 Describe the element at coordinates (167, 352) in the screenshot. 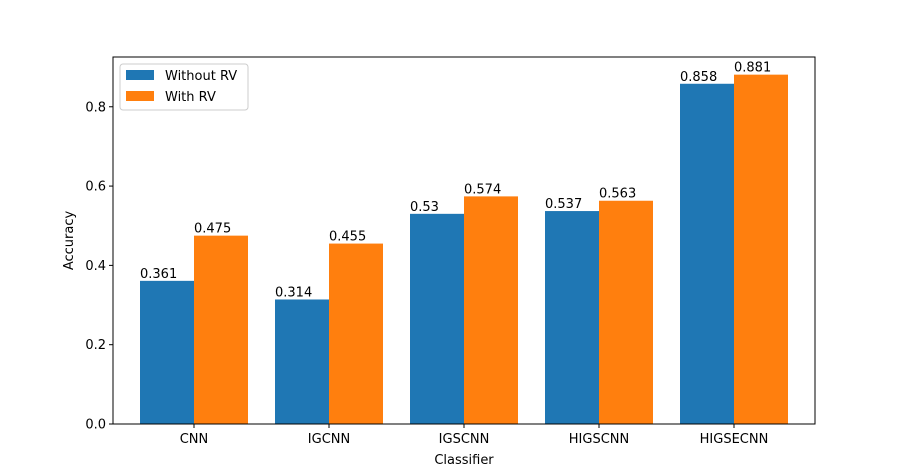

I see `bar-without-rv-cnn` at that location.